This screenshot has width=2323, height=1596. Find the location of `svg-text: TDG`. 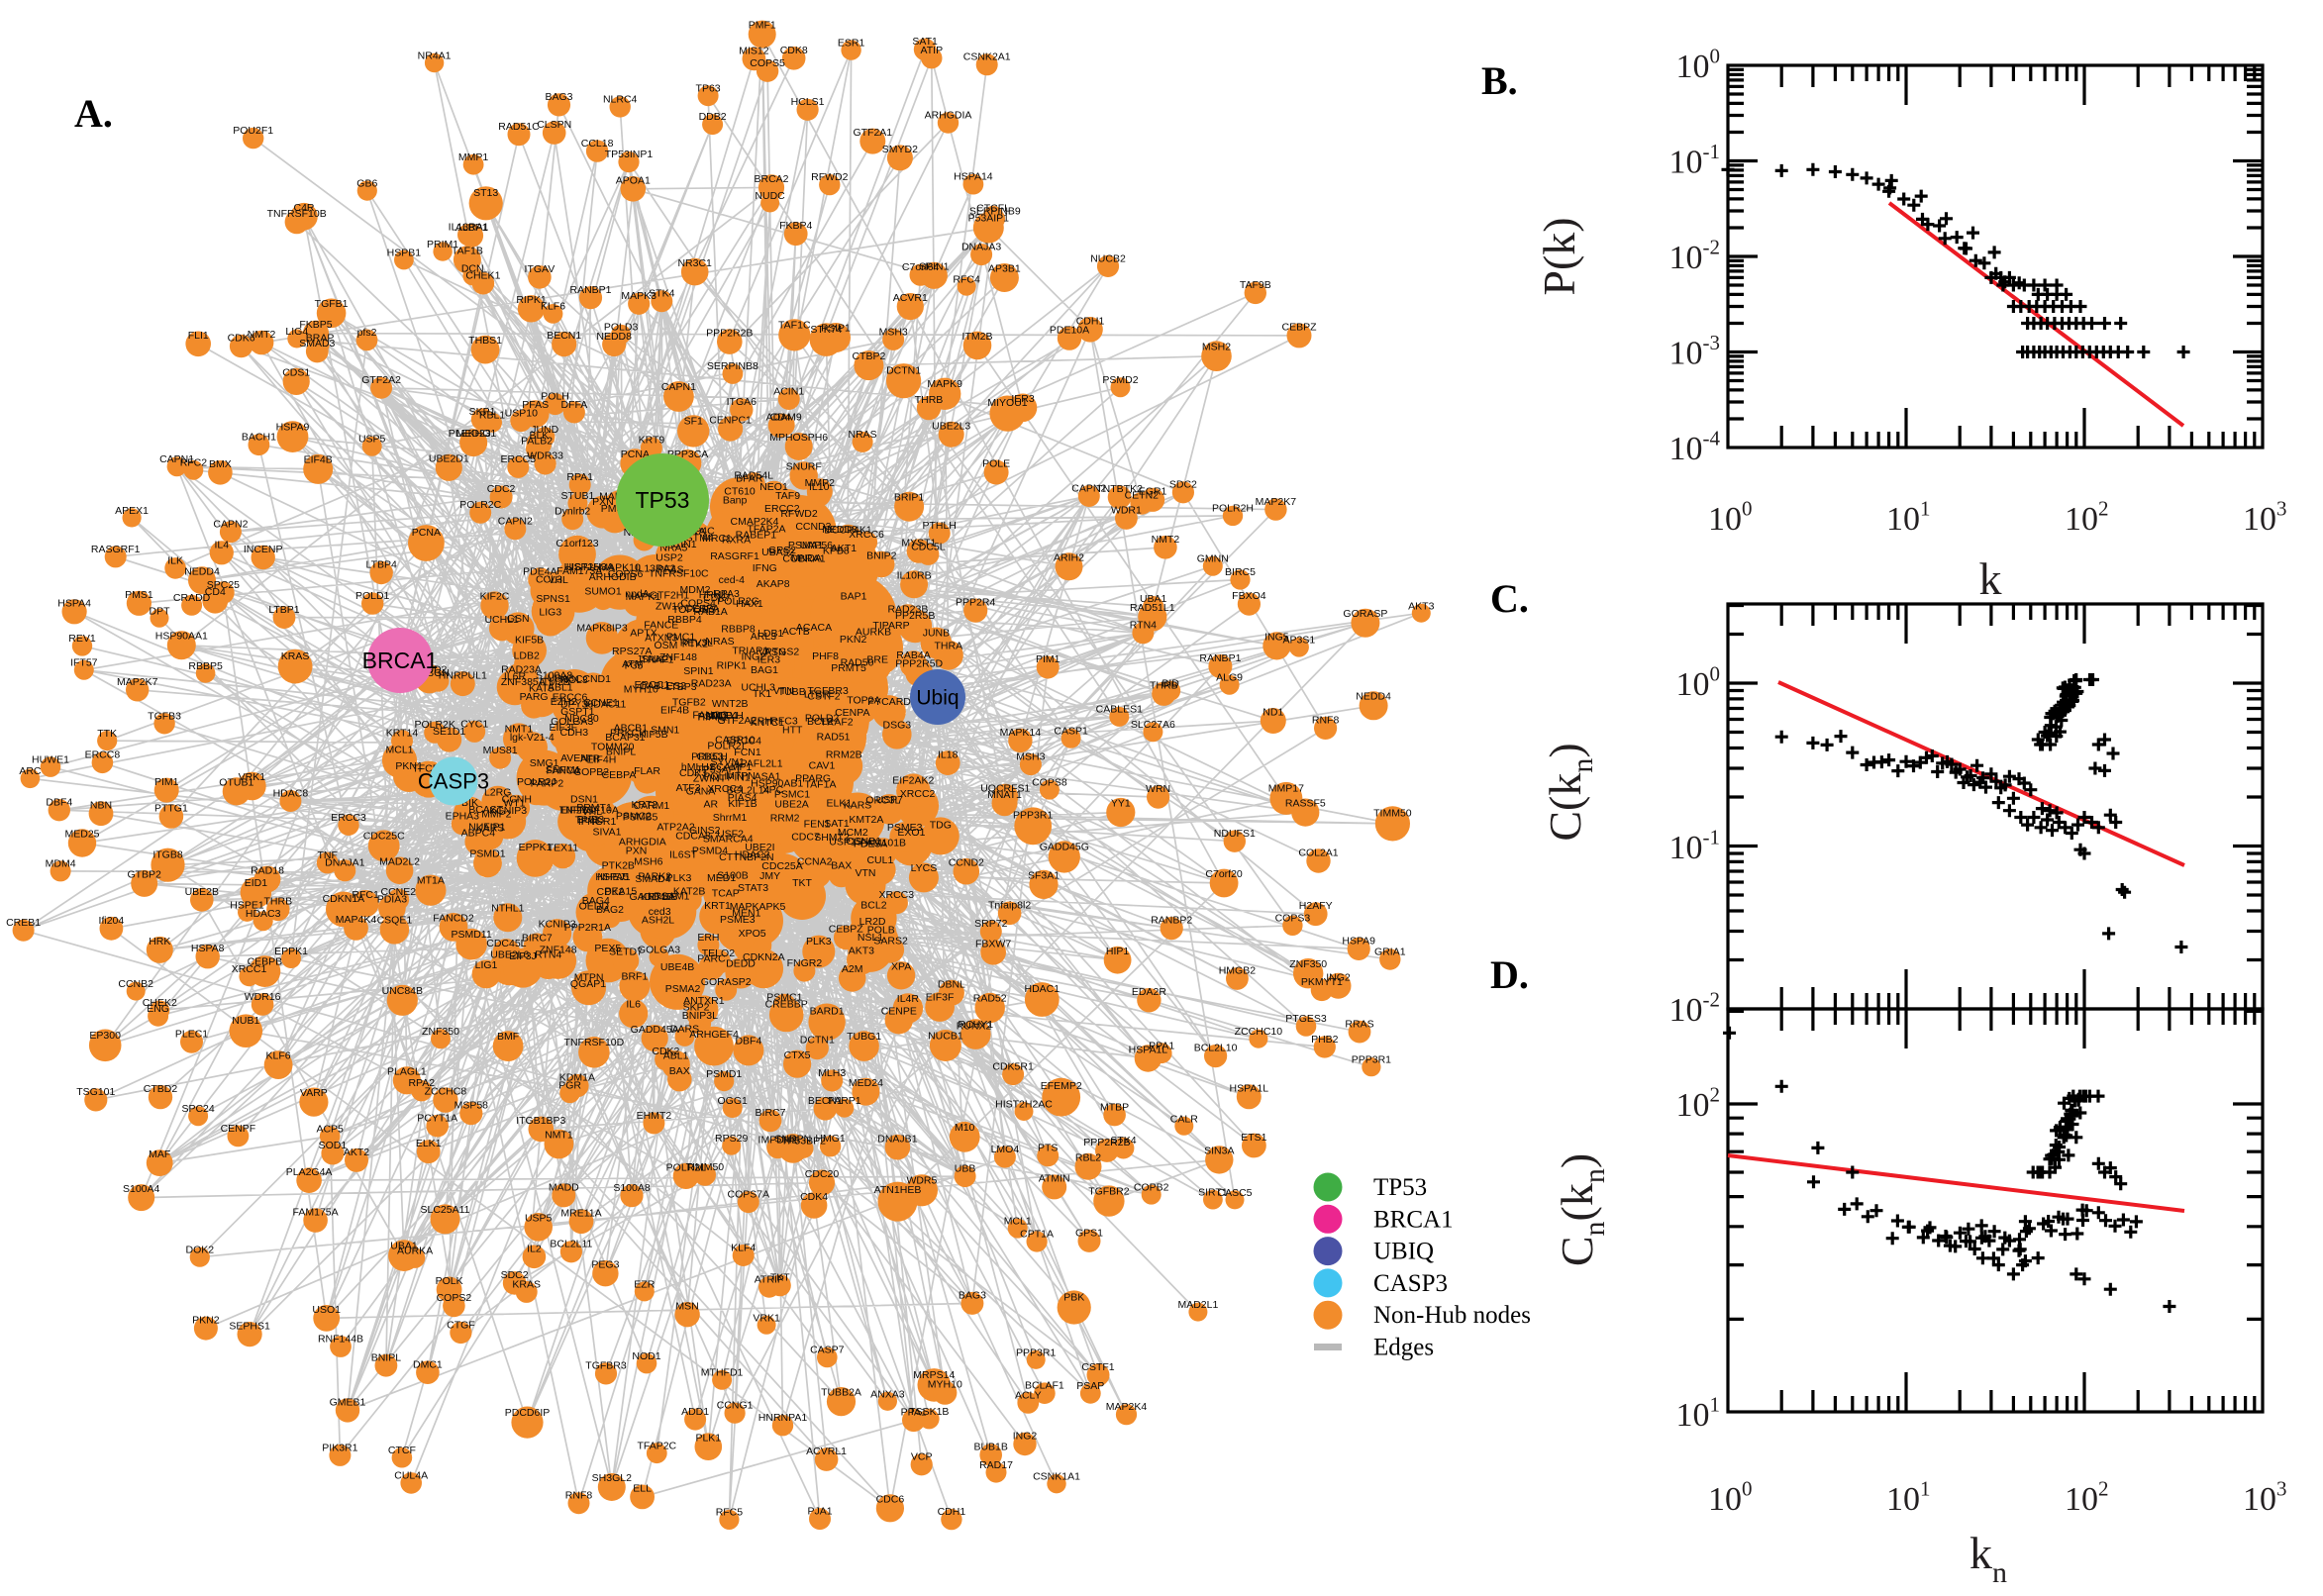

svg-text: TDG is located at coordinates (941, 826).